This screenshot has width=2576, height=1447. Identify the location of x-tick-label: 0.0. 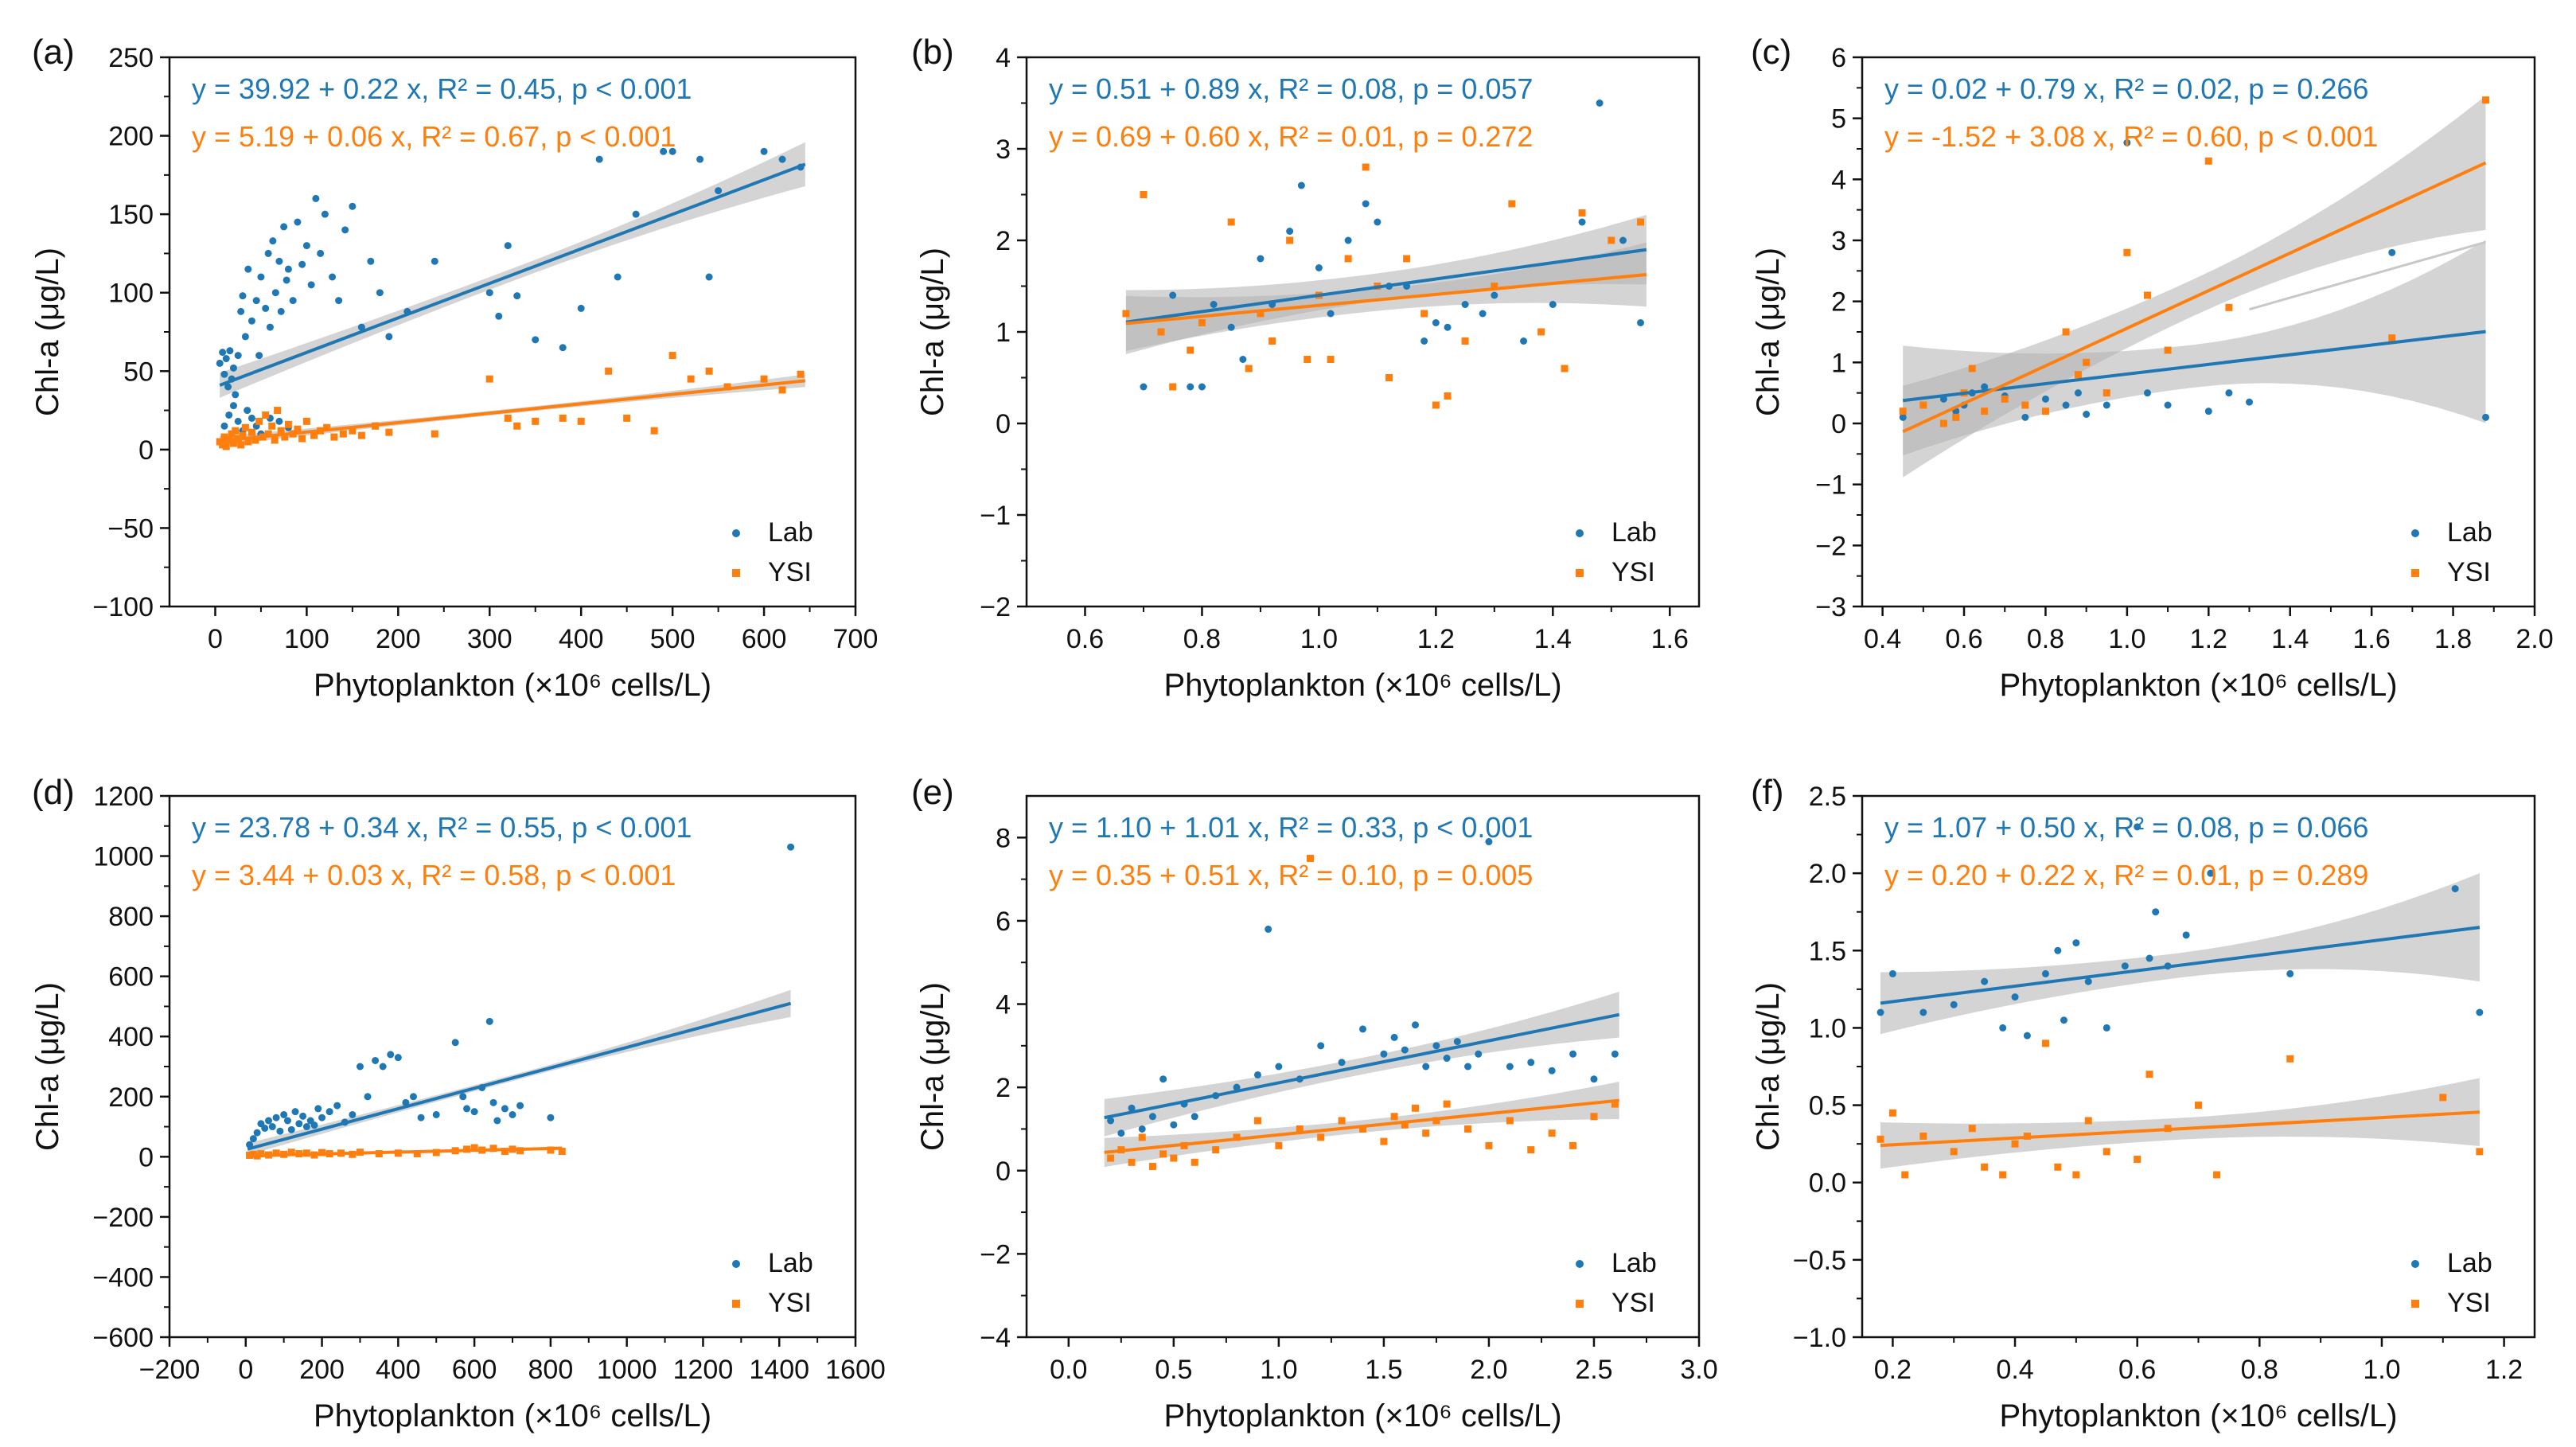
(1068, 1370).